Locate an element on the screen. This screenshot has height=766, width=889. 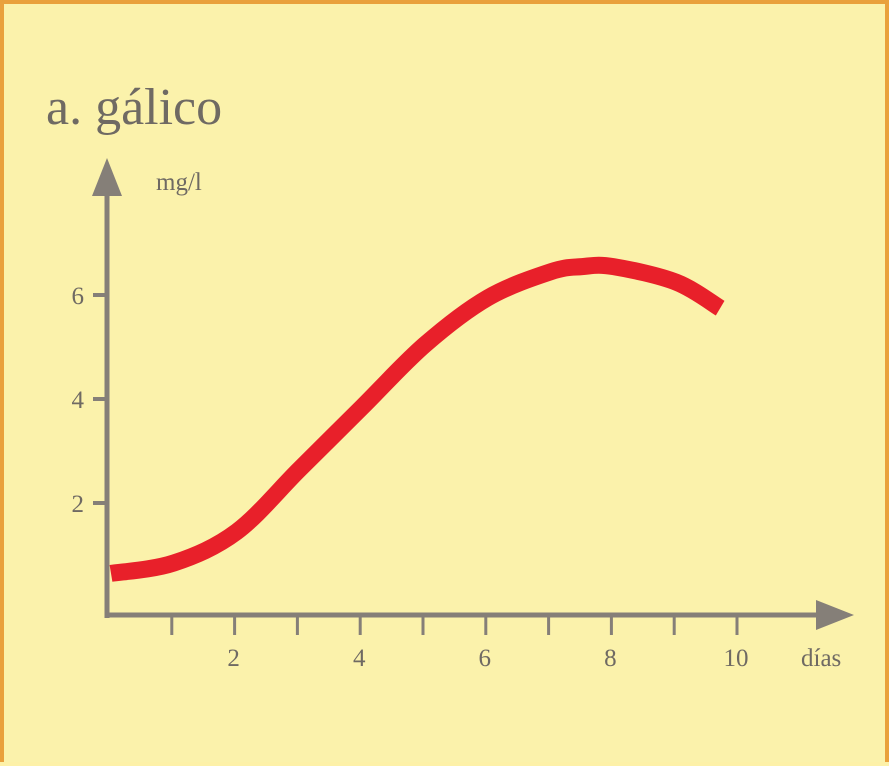
y-axis-label: mg/l is located at coordinates (179, 182).